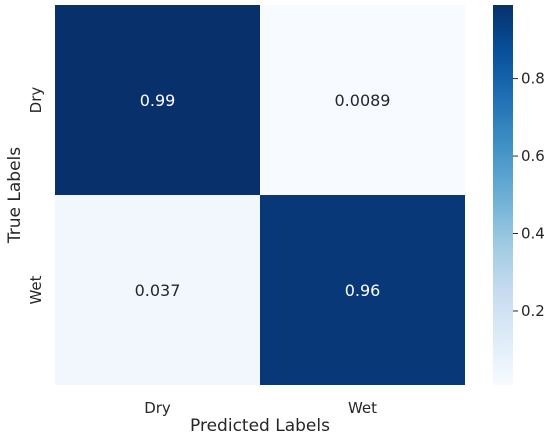 The height and width of the screenshot is (439, 550). I want to click on colorbar-ticks: 0.2 0.4 0.6 0.8, so click(529, 195).